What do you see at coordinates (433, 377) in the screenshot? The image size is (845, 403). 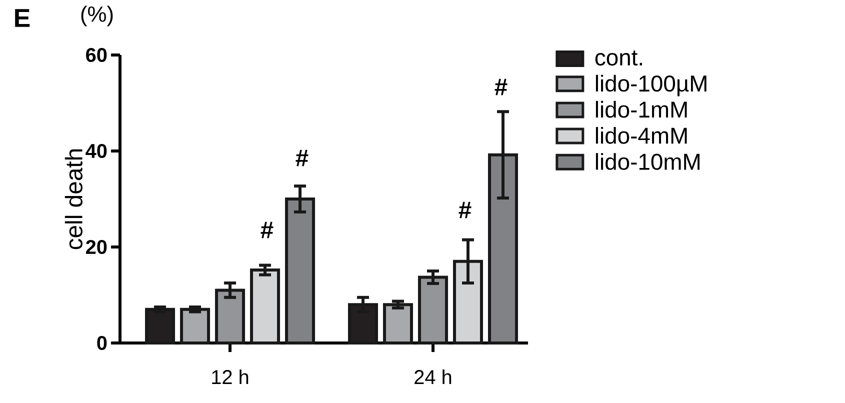 I see `x-tick-label: 24 h` at bounding box center [433, 377].